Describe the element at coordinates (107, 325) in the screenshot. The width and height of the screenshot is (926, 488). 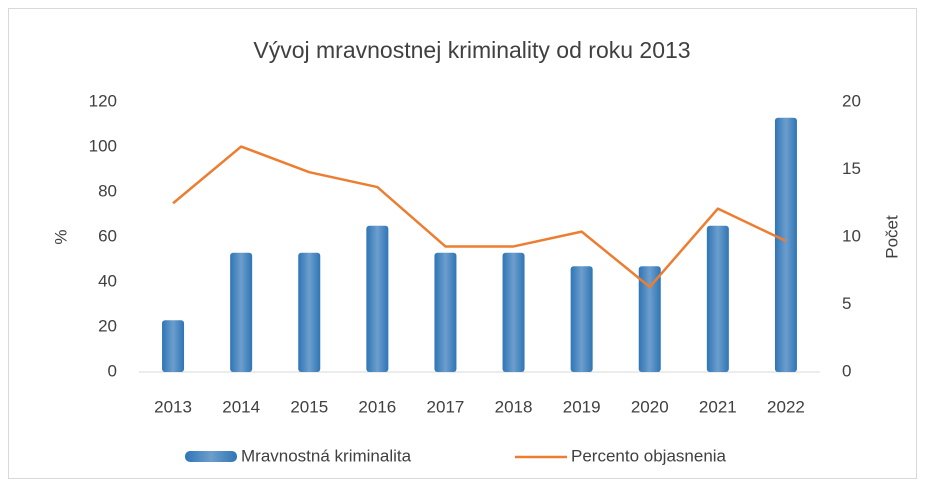
I see `y-tick-label: 20` at that location.